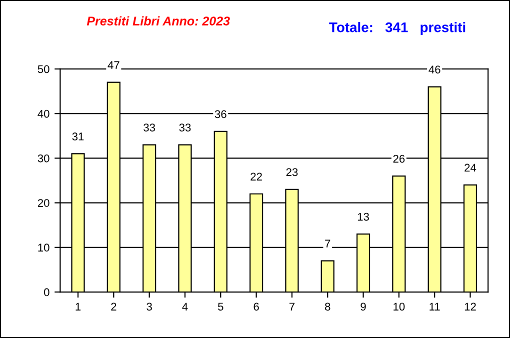 The height and width of the screenshot is (338, 510). I want to click on y-tick-label: 0, so click(47, 292).